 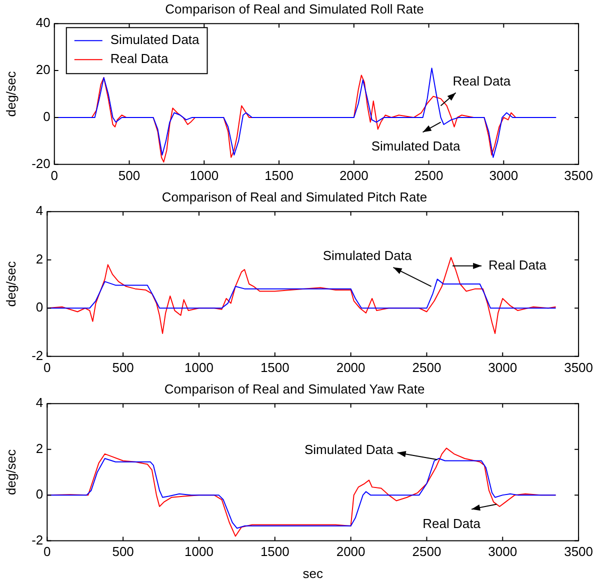 What do you see at coordinates (139, 58) in the screenshot?
I see `legend-label: Real Data` at bounding box center [139, 58].